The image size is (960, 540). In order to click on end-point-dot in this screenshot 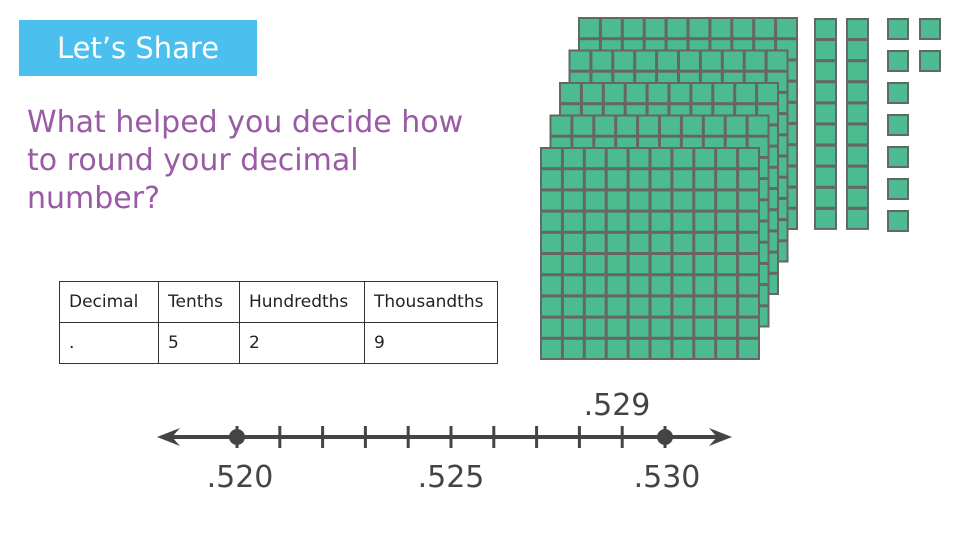, I will do `click(665, 437)`.